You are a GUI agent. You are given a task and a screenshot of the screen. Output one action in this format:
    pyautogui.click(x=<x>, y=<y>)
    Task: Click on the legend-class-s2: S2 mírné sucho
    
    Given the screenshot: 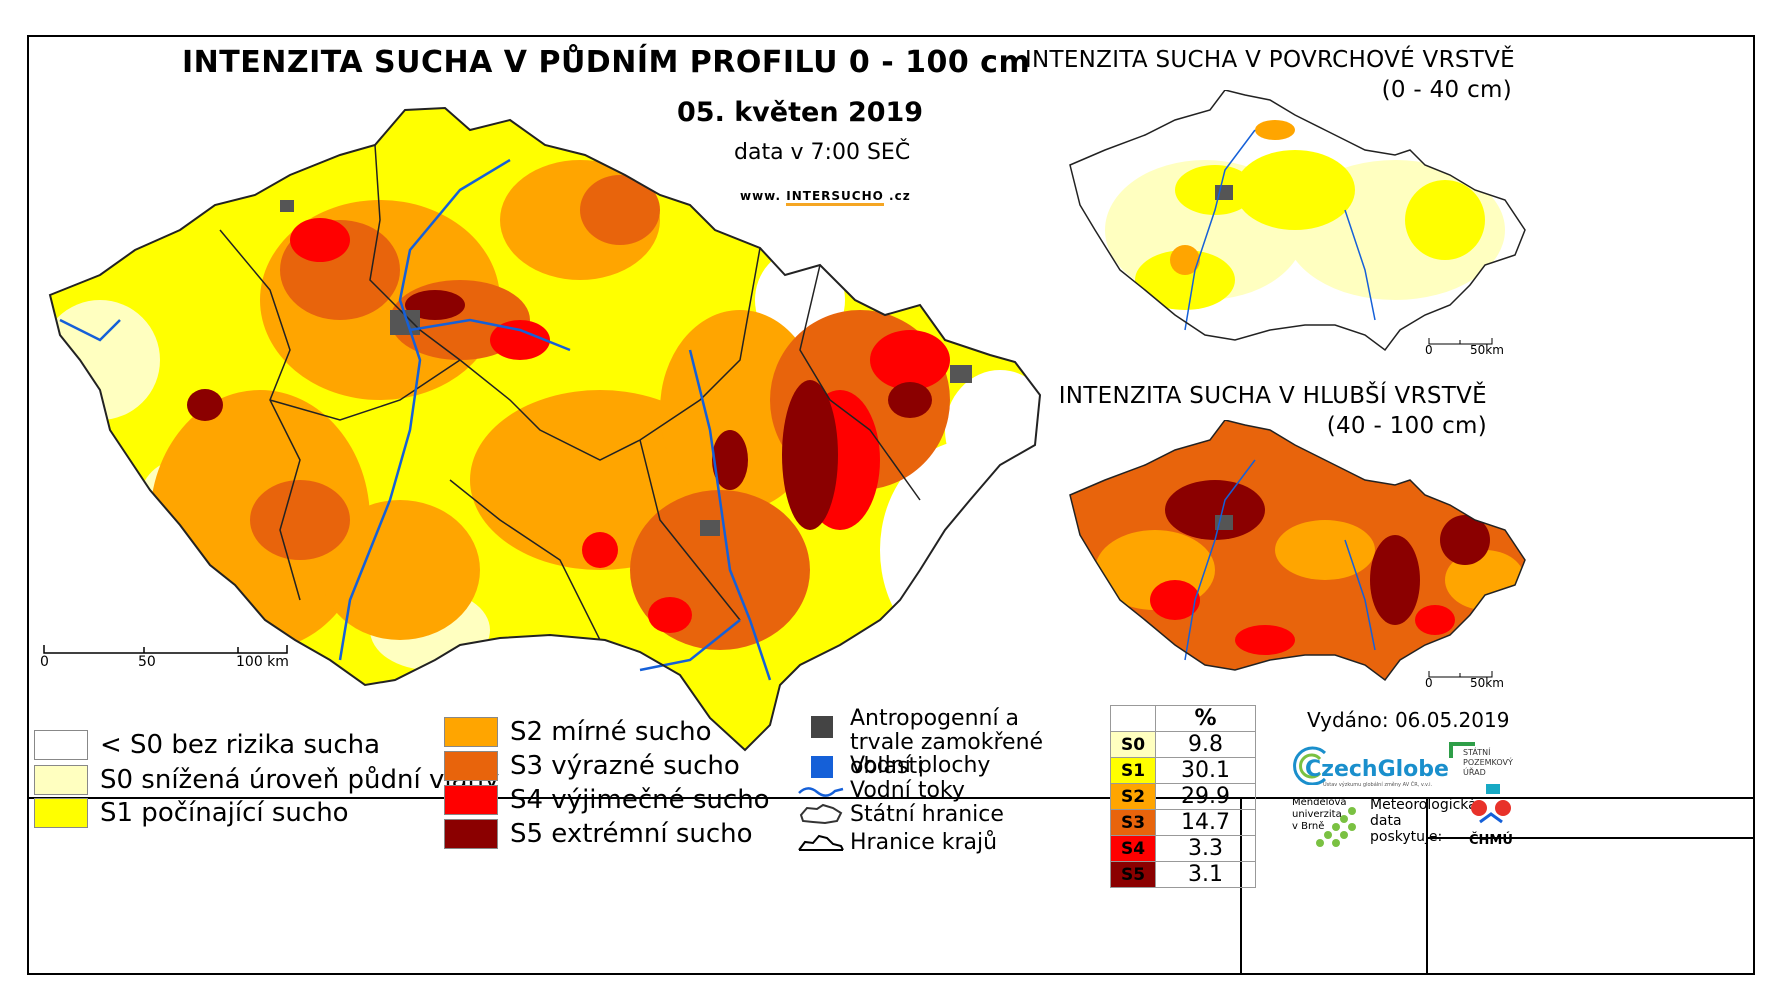 What is the action you would take?
    pyautogui.click(x=578, y=732)
    